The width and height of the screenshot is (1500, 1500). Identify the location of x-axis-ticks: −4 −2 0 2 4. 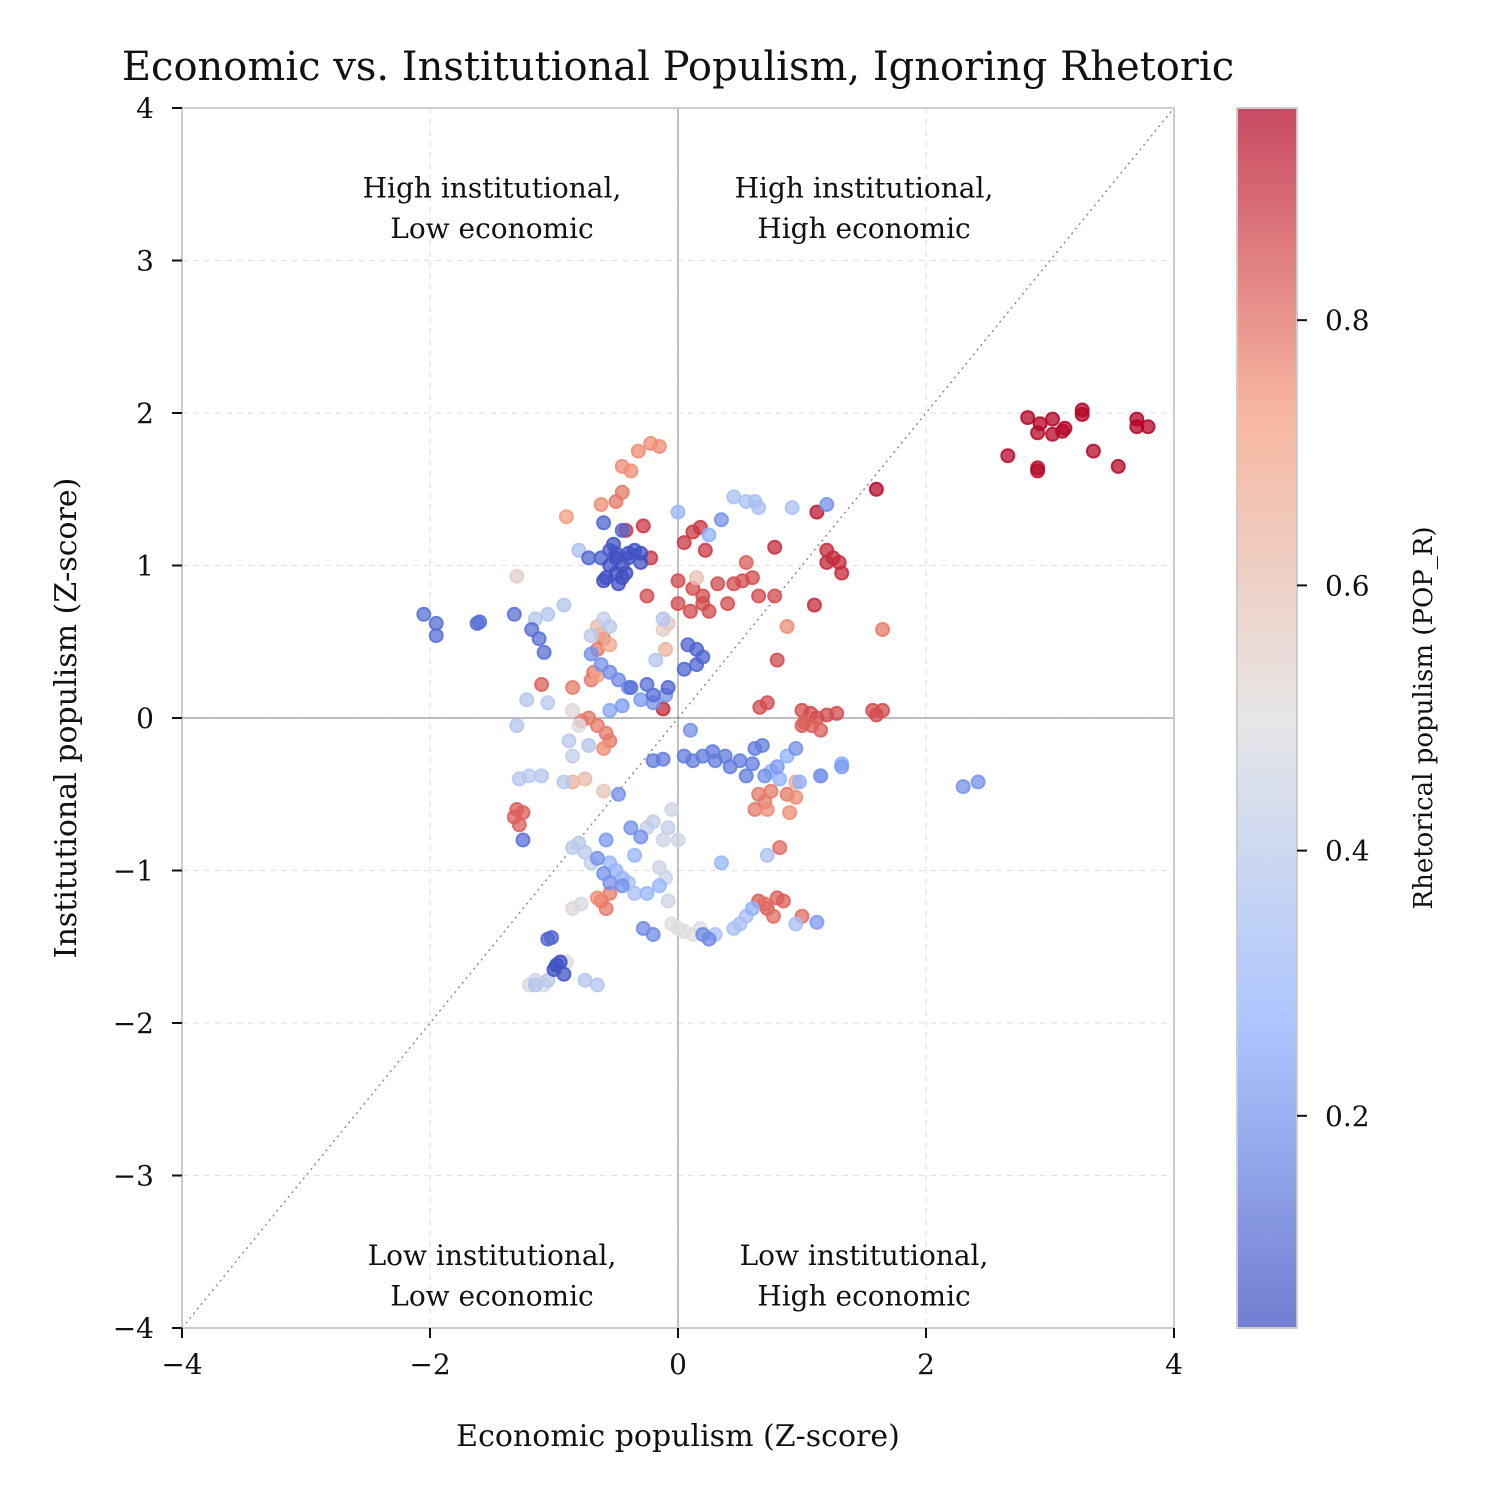
(672, 1354).